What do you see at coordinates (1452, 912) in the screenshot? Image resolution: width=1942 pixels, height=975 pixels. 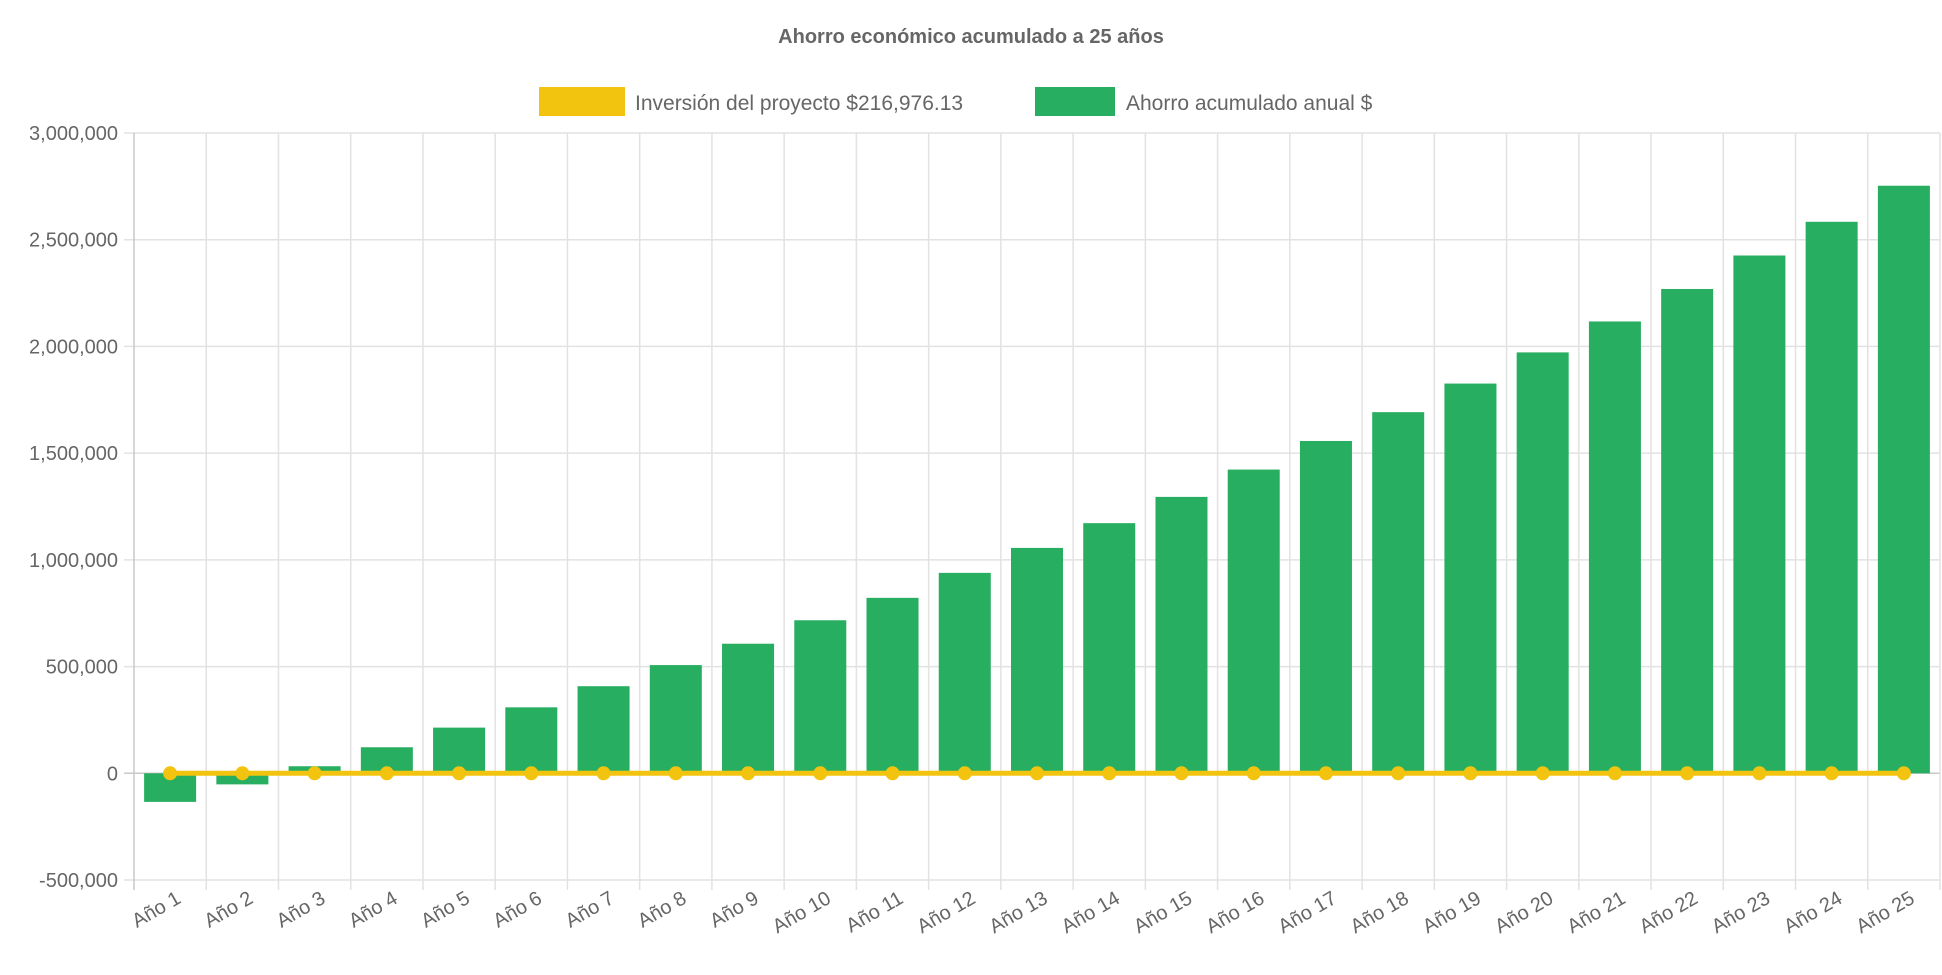 I see `x-tick-label: Año 19` at bounding box center [1452, 912].